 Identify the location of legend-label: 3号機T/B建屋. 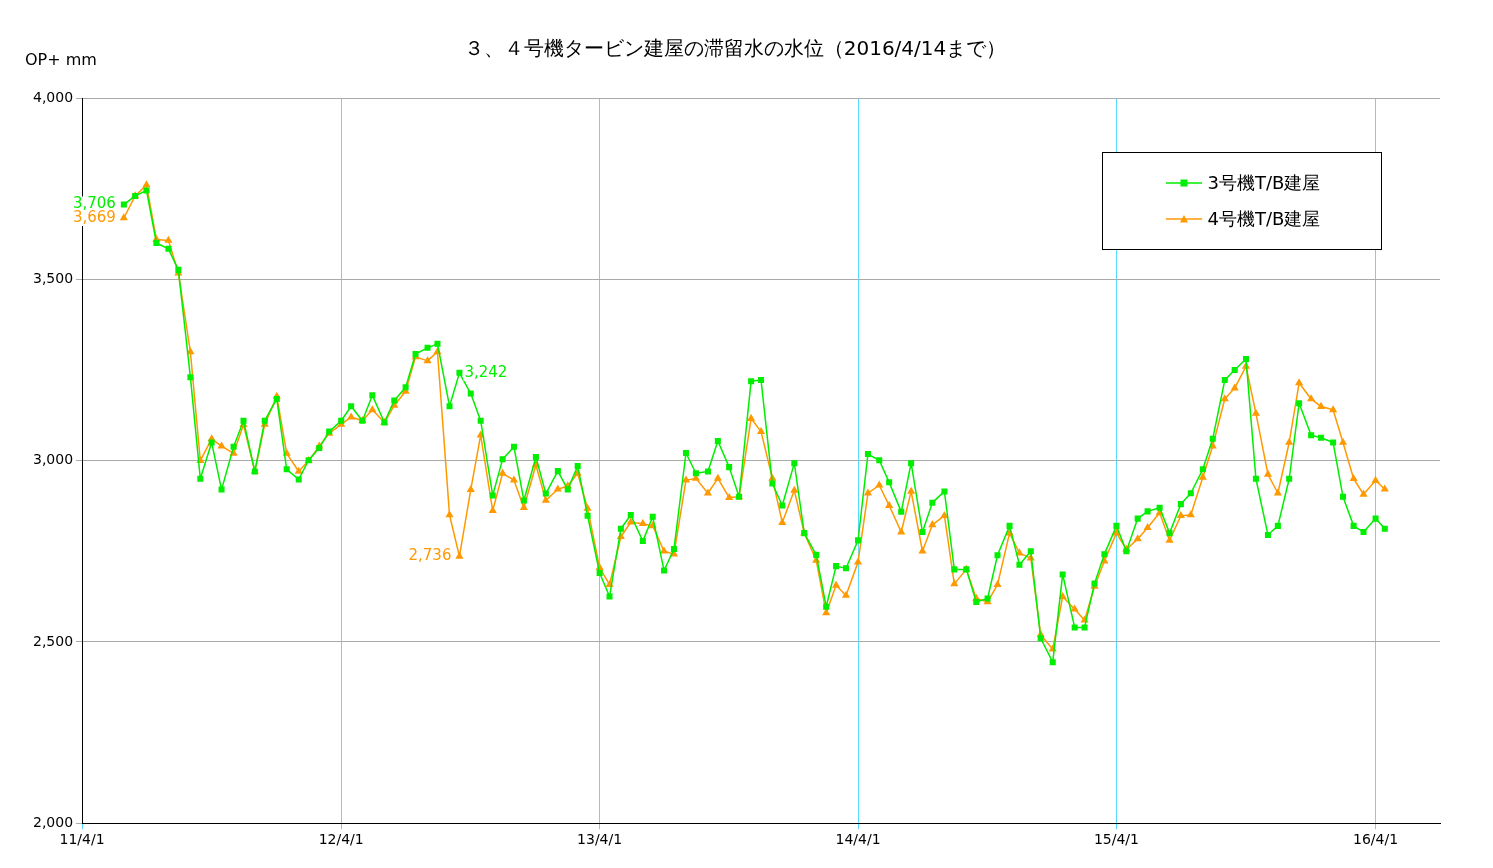
(1264, 183).